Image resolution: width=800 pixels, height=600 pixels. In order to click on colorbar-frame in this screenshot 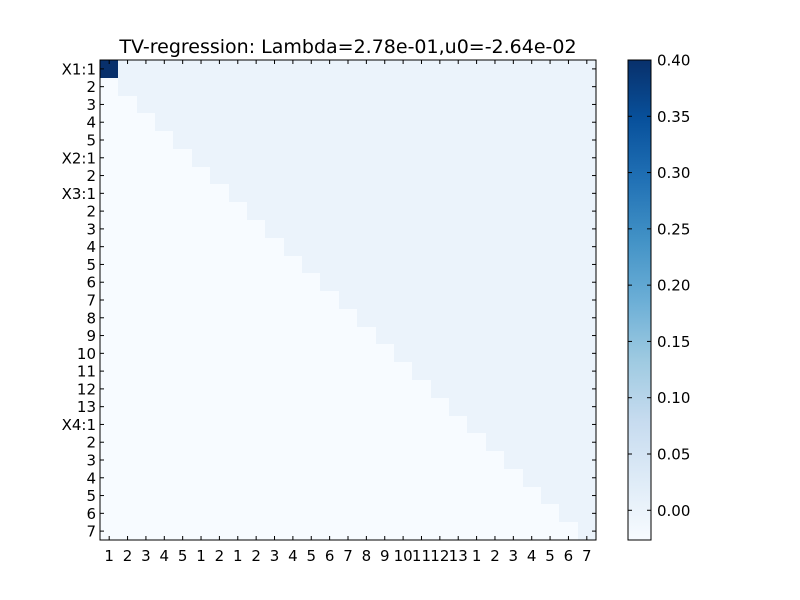, I will do `click(639, 300)`.